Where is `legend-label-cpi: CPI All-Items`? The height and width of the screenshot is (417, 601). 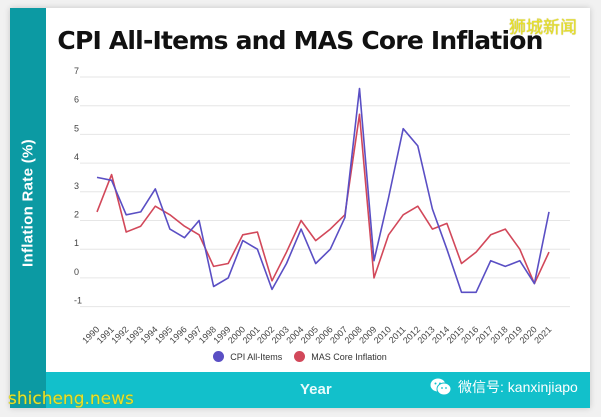 legend-label-cpi: CPI All-Items is located at coordinates (256, 356).